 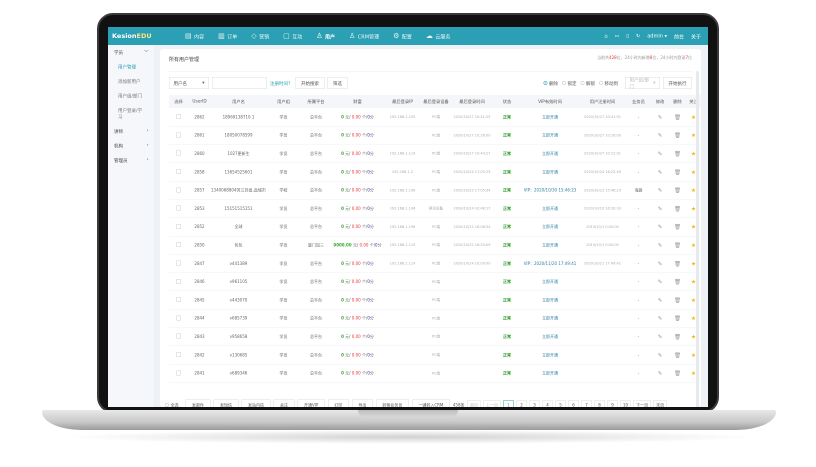 I want to click on user-name: v685739, so click(x=238, y=318).